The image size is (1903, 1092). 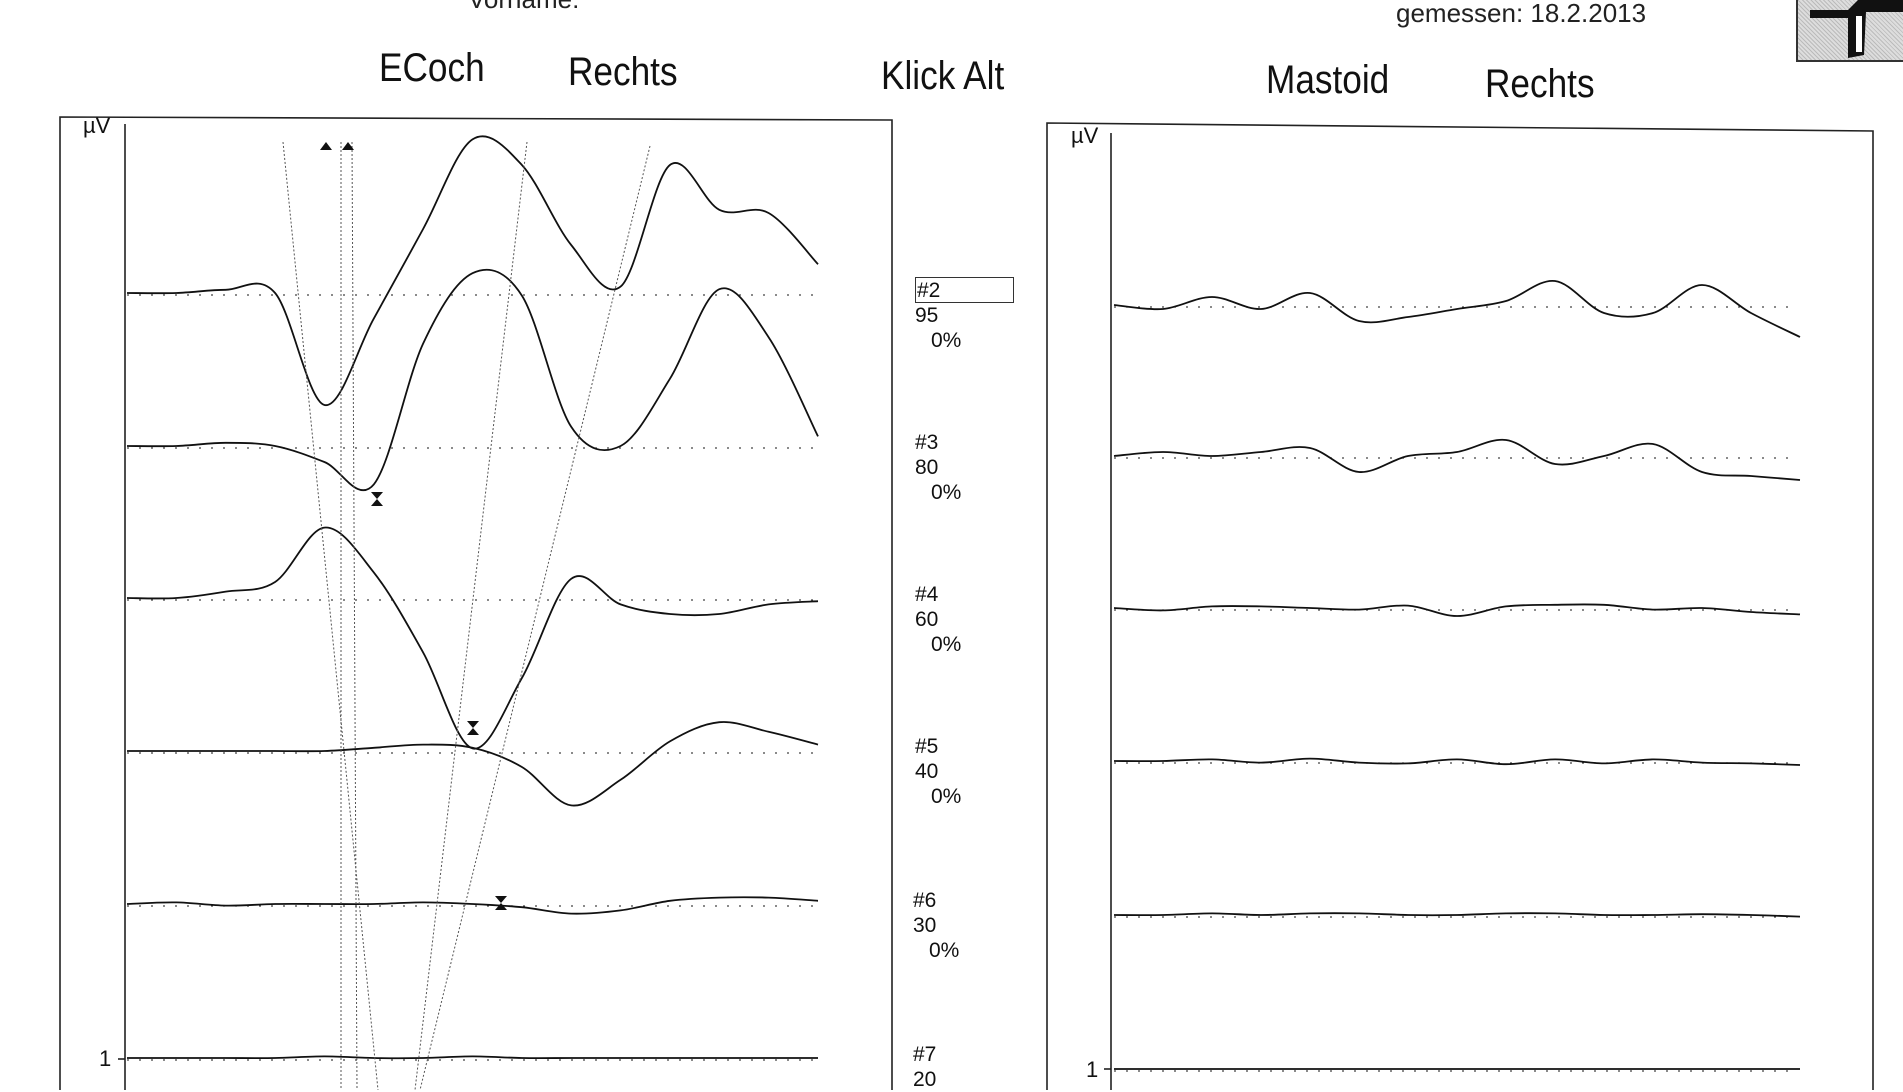 I want to click on name-label: Vorname:, so click(x=523, y=7).